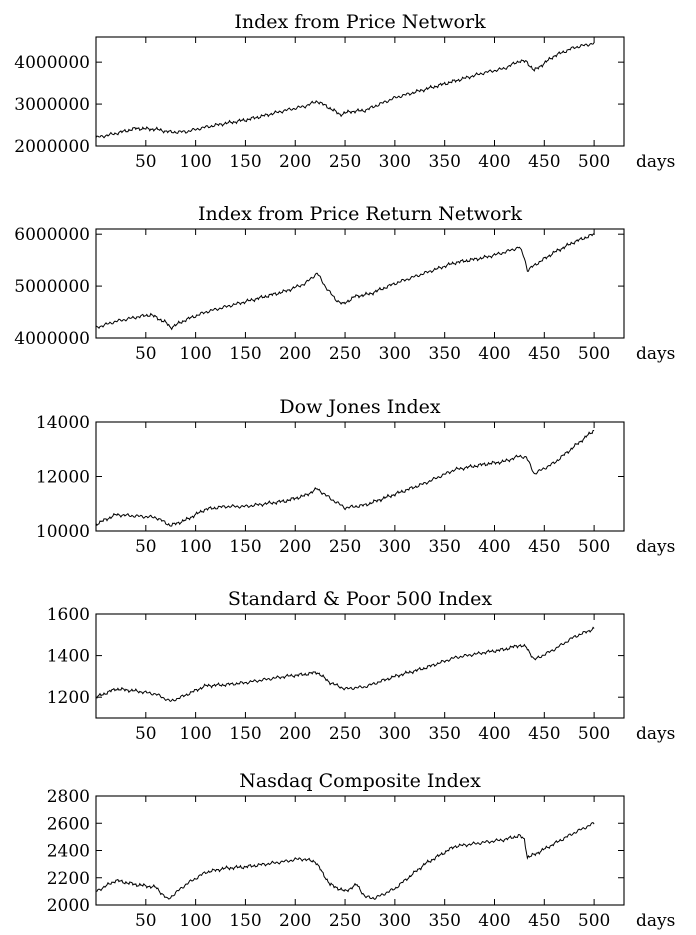  What do you see at coordinates (360, 781) in the screenshot?
I see `chart-title: Nasdaq Composite Index` at bounding box center [360, 781].